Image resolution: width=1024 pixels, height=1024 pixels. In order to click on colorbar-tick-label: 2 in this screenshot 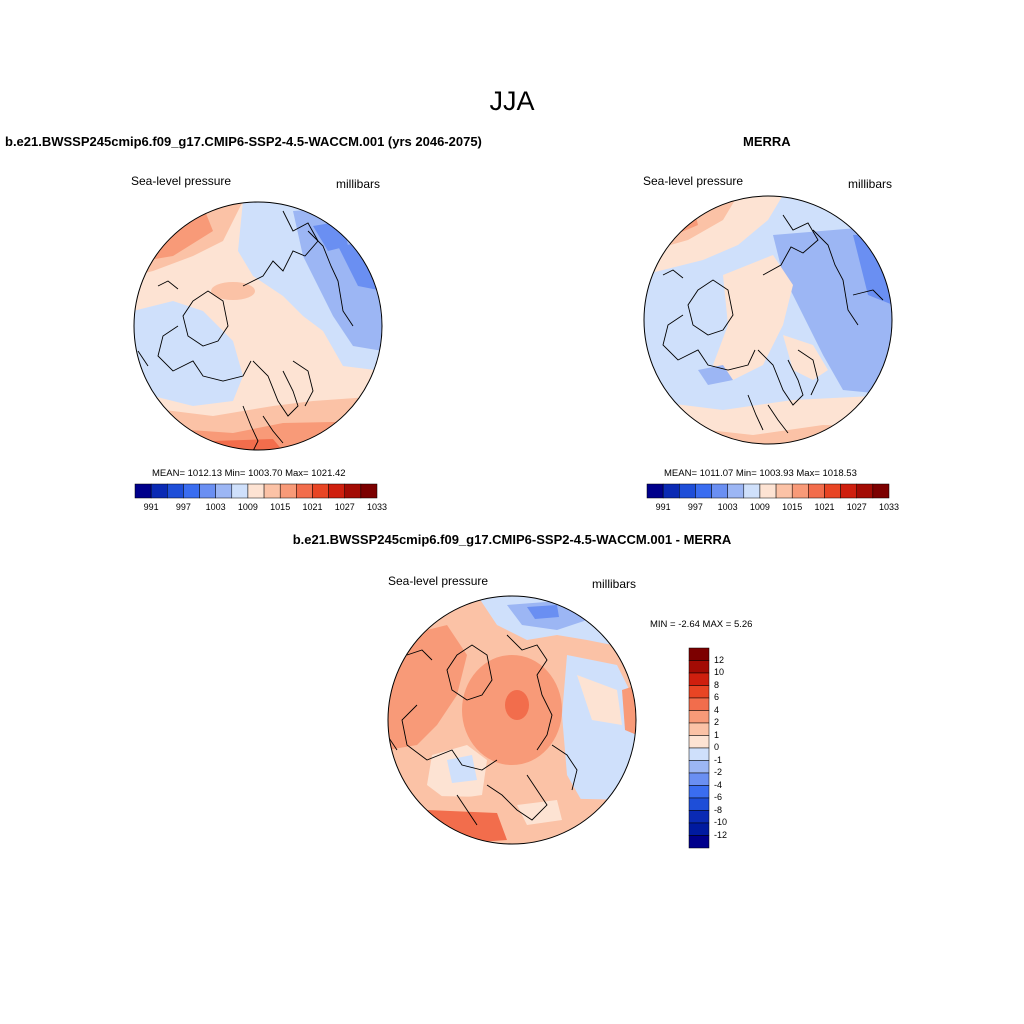, I will do `click(717, 722)`.